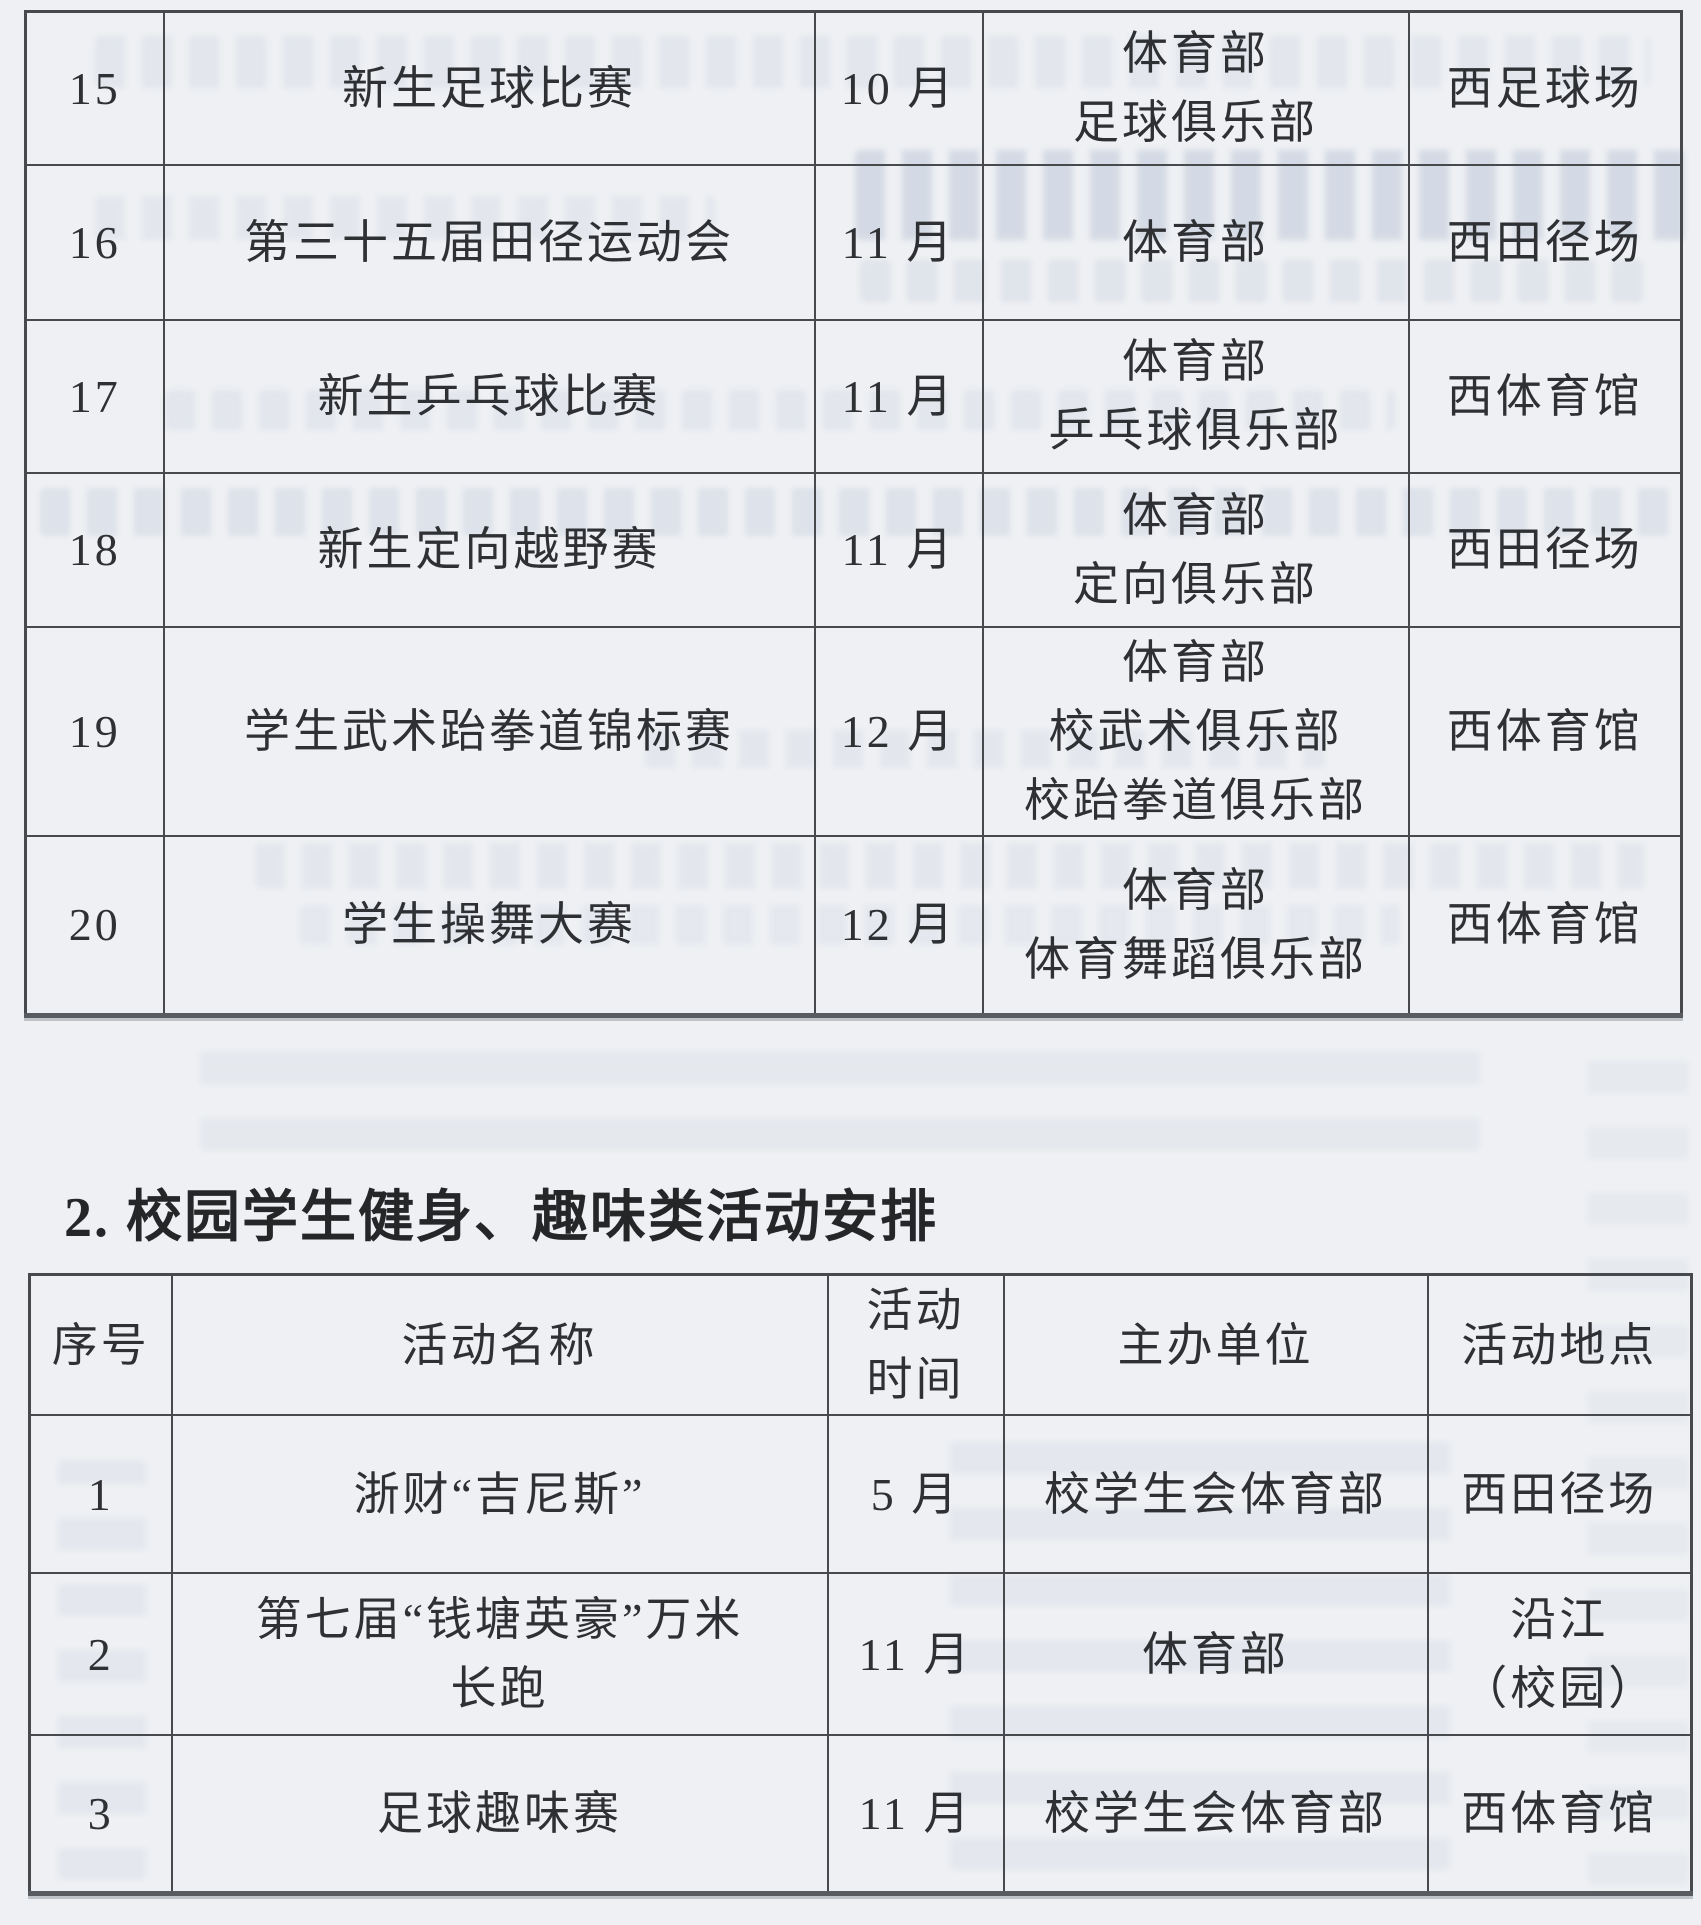  I want to click on cell-no: 17, so click(94, 396).